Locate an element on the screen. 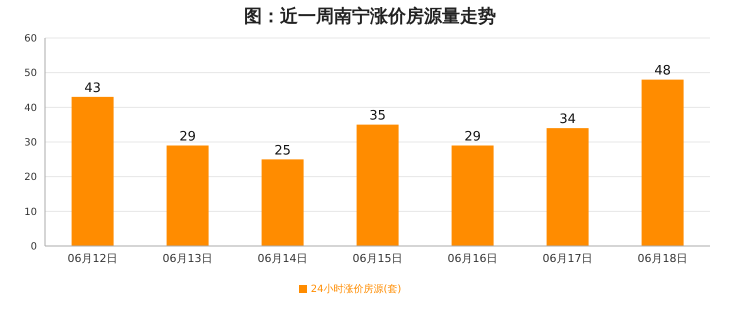 This screenshot has width=740, height=312. data-label: 34 is located at coordinates (567, 120).